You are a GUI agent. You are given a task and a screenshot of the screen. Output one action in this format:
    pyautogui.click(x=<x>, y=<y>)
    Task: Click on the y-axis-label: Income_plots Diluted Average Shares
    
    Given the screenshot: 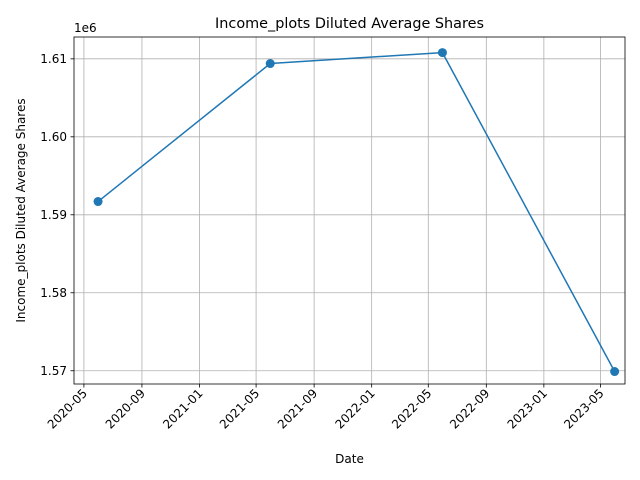 What is the action you would take?
    pyautogui.click(x=21, y=210)
    